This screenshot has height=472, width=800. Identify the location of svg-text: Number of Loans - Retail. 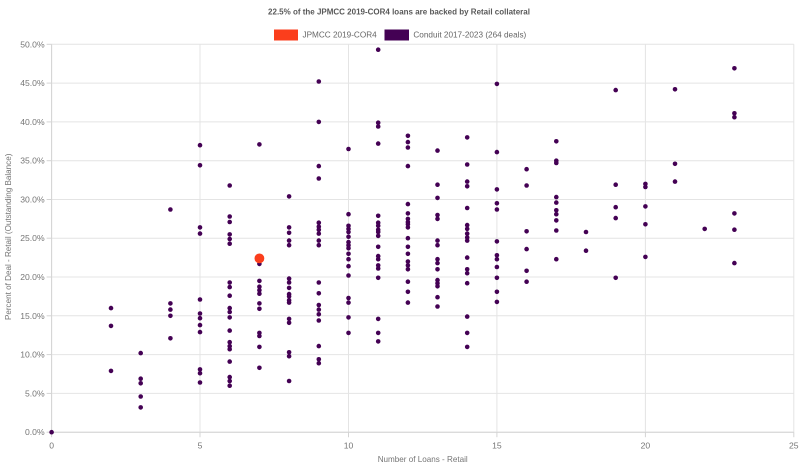
(423, 459).